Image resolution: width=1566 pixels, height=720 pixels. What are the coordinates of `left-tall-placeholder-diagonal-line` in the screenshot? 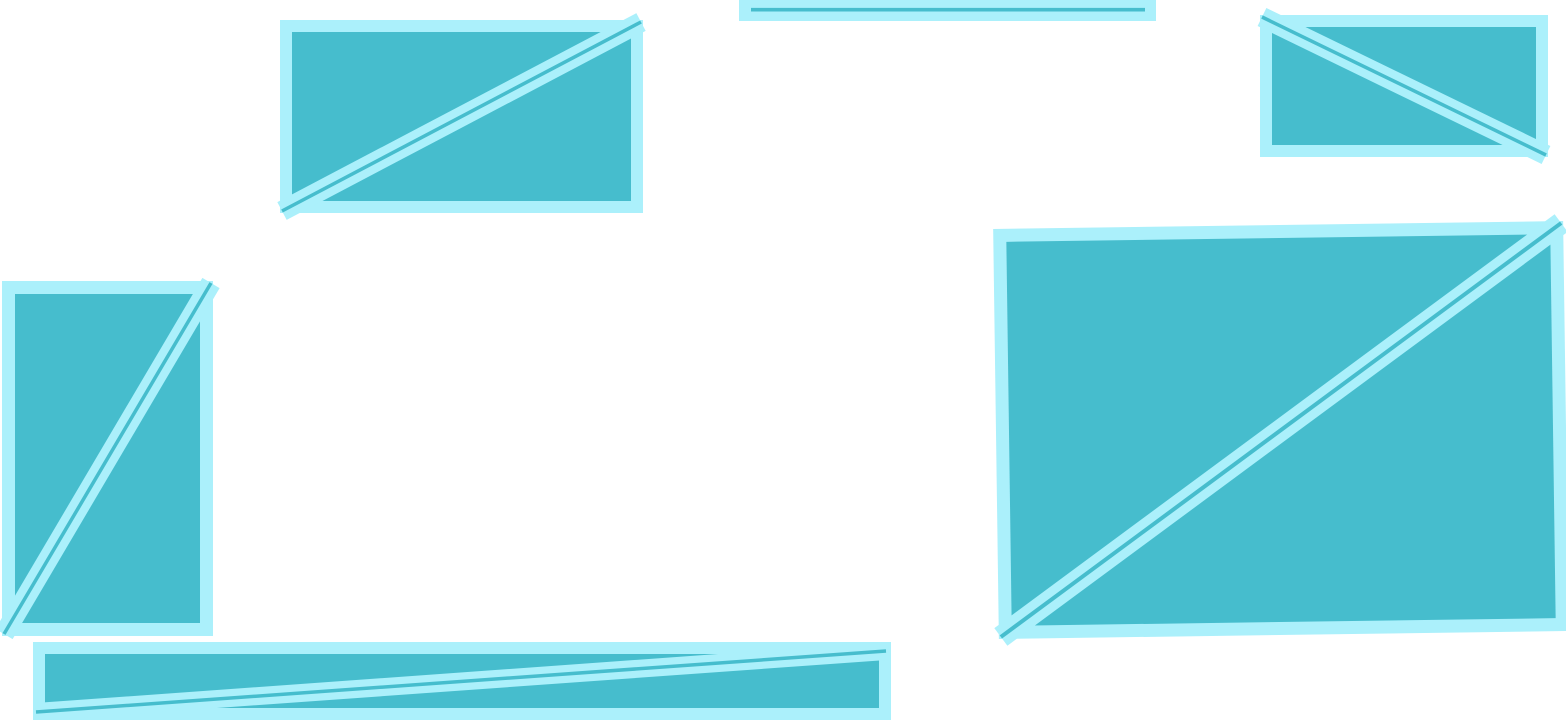 It's located at (107, 458).